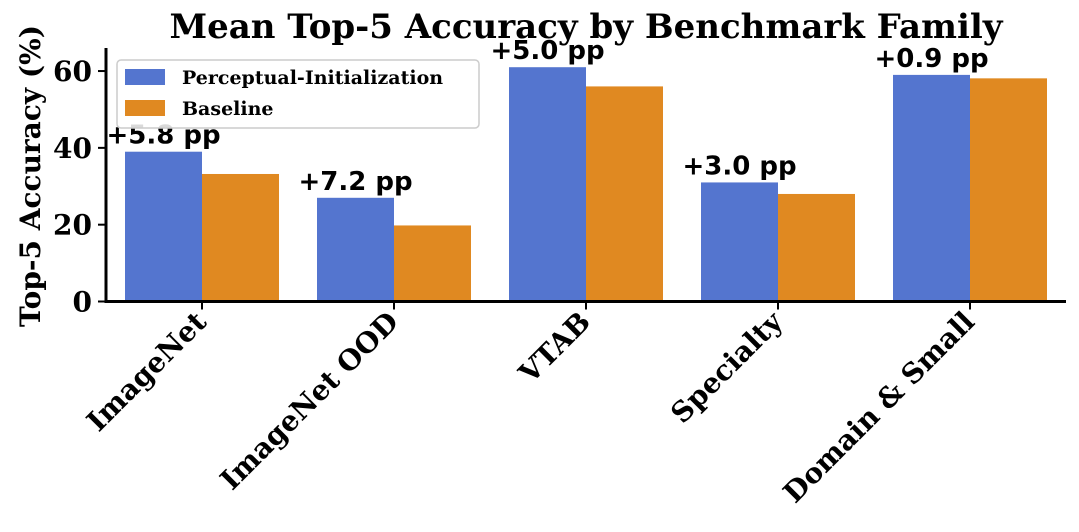 This screenshot has width=1079, height=532. What do you see at coordinates (931, 59) in the screenshot?
I see `annotation-domain-and-small: +0.9 pp` at bounding box center [931, 59].